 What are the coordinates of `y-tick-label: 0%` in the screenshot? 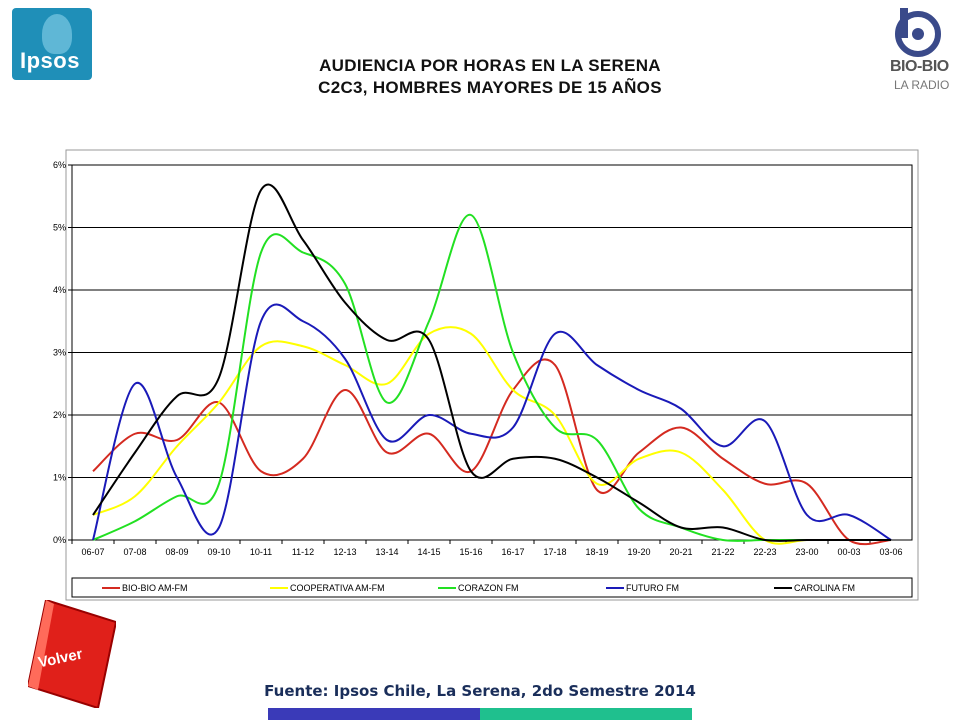 It's located at (59, 540).